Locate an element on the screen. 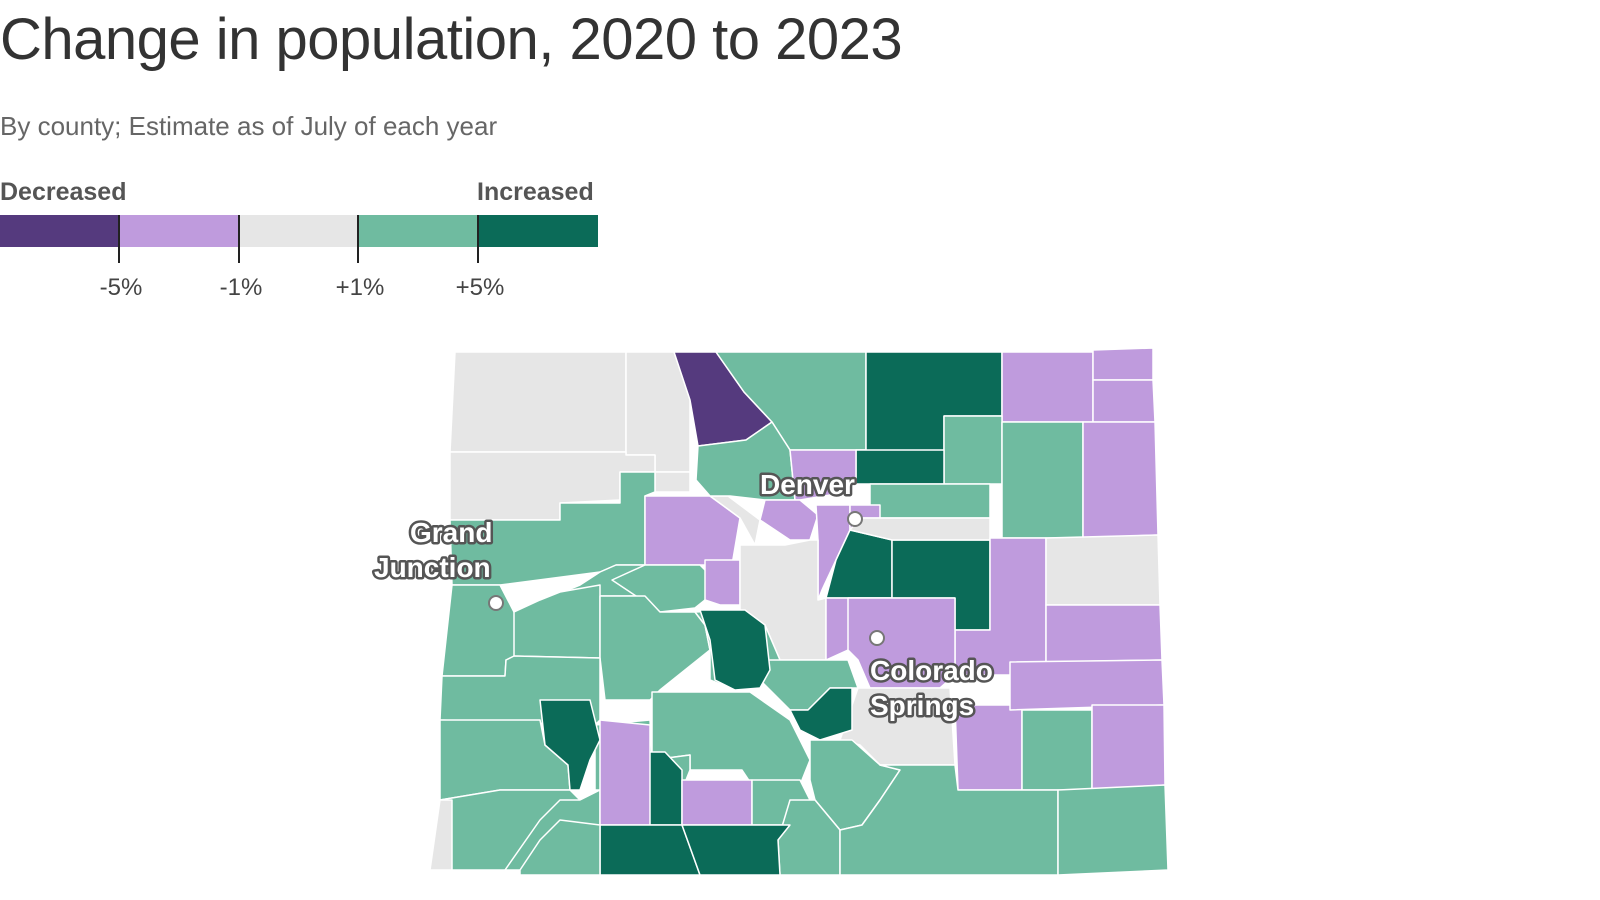  legend-color-bar is located at coordinates (299, 231).